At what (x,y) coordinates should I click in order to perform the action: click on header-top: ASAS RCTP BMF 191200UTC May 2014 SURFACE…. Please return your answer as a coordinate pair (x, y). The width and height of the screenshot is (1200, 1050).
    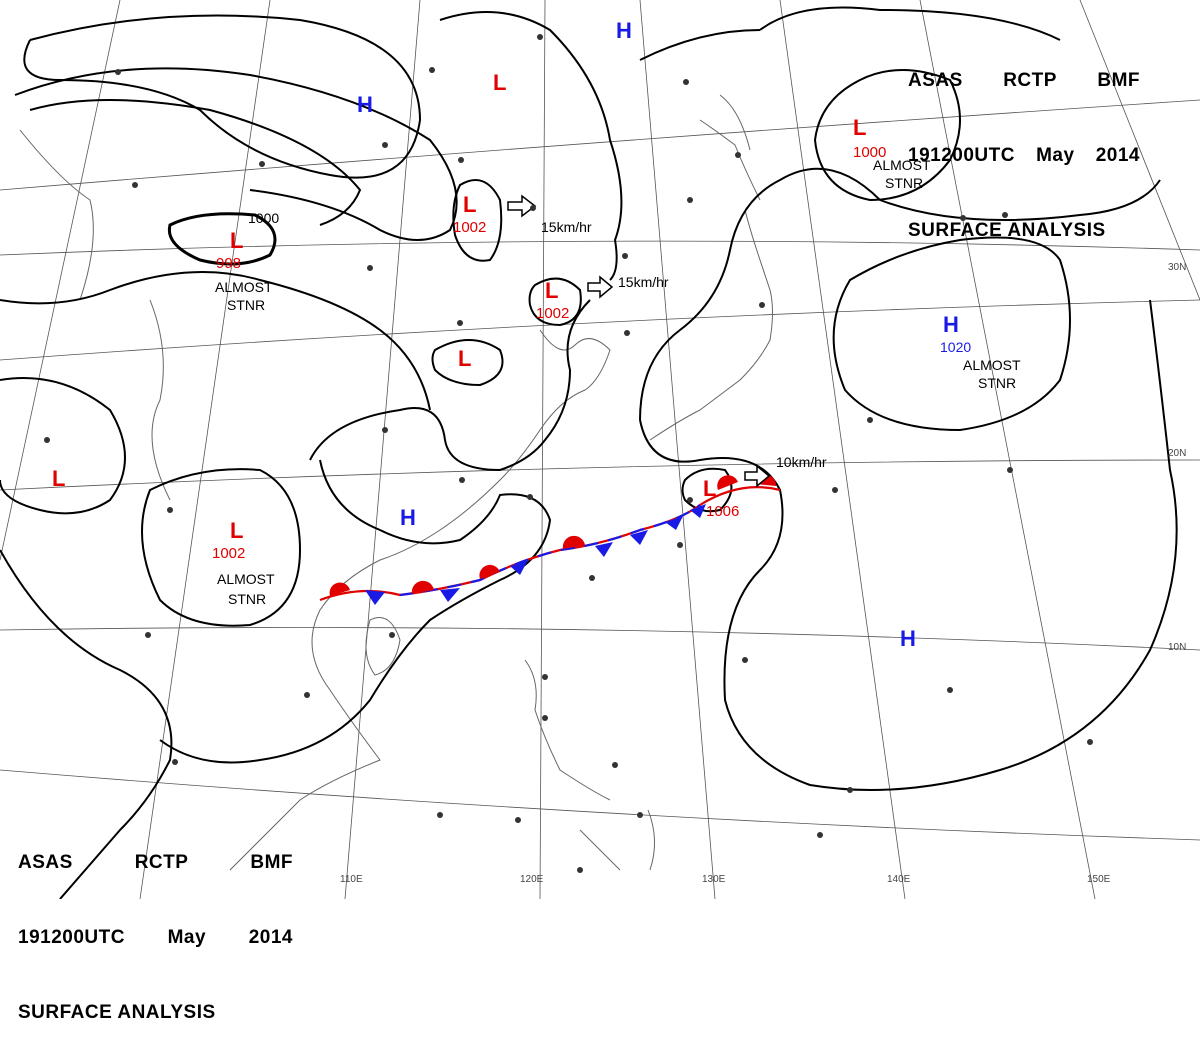
    Looking at the image, I should click on (1024, 143).